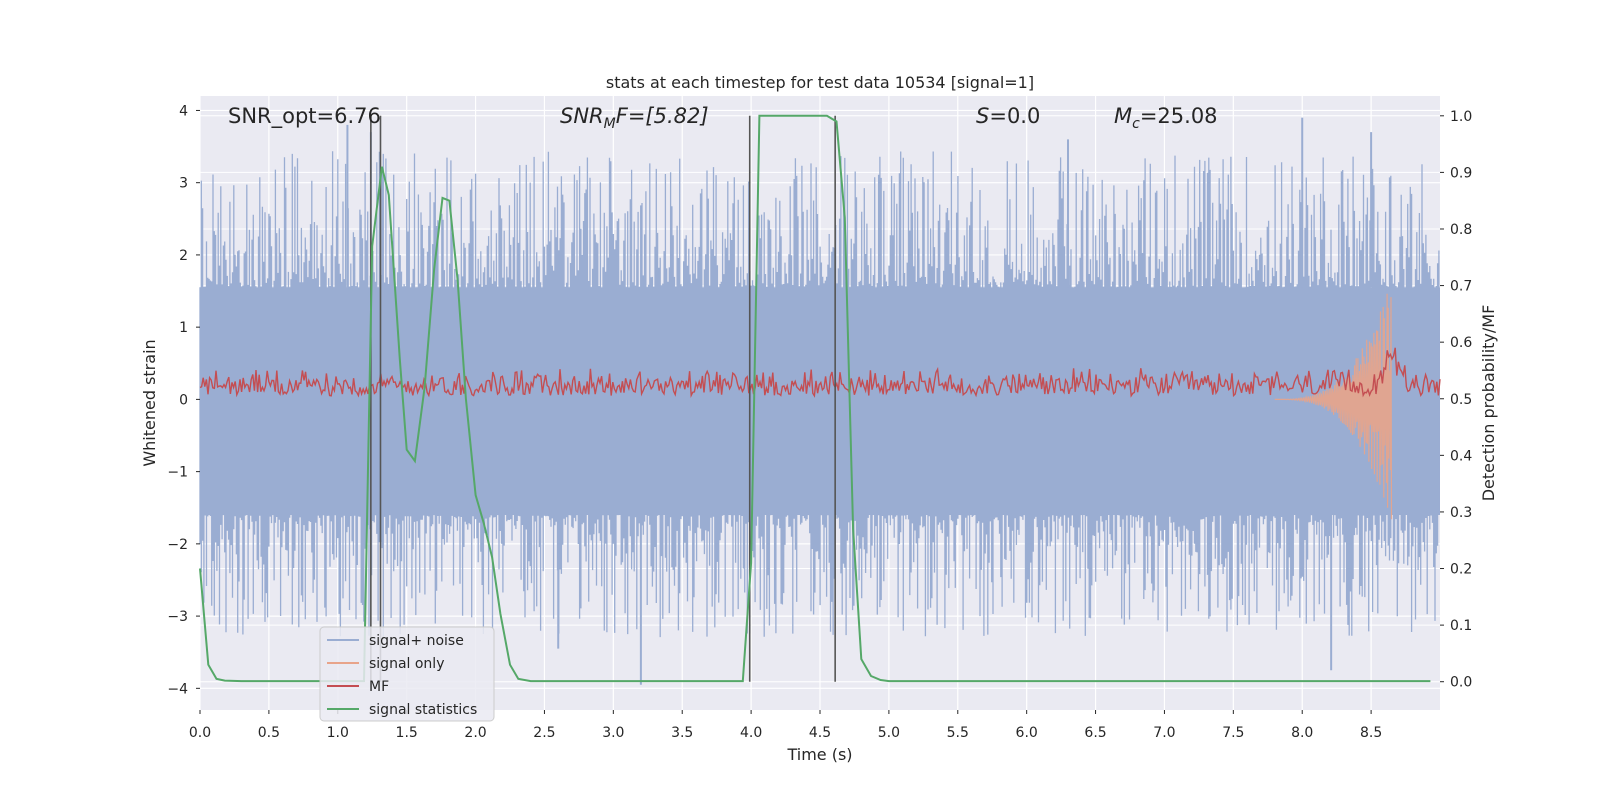 The image size is (1600, 804). Describe the element at coordinates (1461, 343) in the screenshot. I see `y2-tick-label: 0.6` at that location.